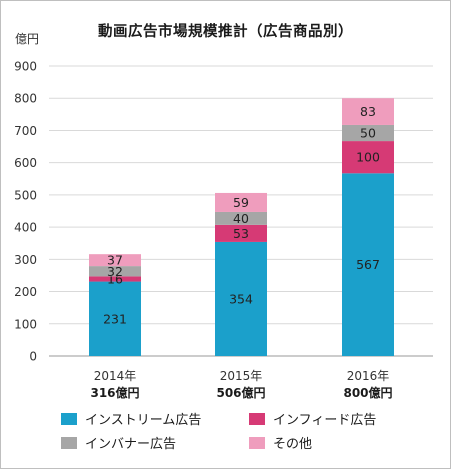 This screenshot has height=469, width=451. Describe the element at coordinates (115, 376) in the screenshot. I see `x-category-label: 2014年` at that location.